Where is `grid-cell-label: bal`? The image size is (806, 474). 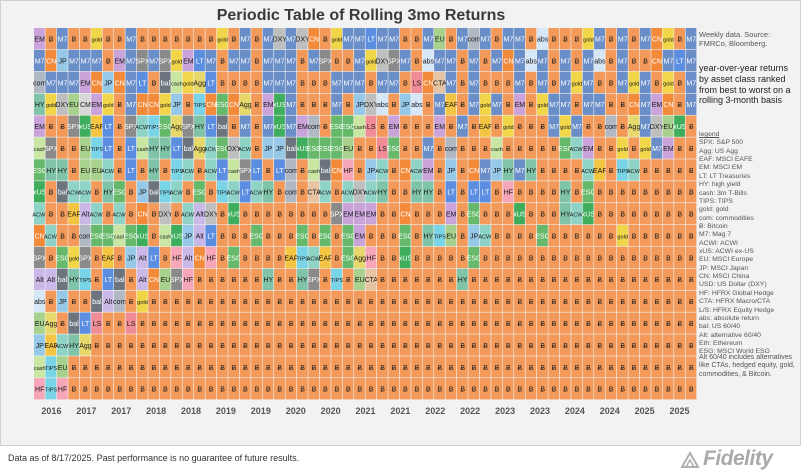 grid-cell-label: bal is located at coordinates (166, 83).